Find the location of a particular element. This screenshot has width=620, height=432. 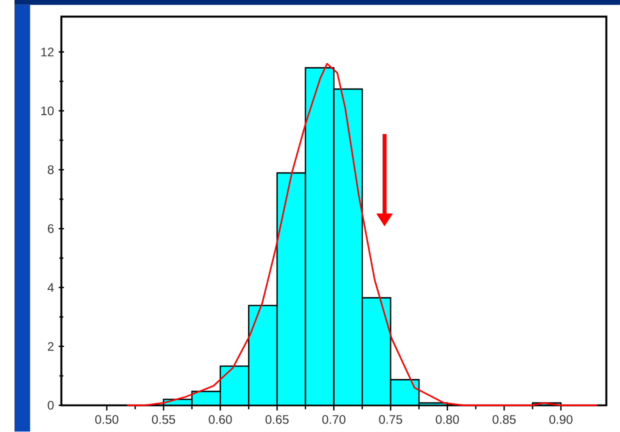

y-tick-label: 4 is located at coordinates (51, 287).